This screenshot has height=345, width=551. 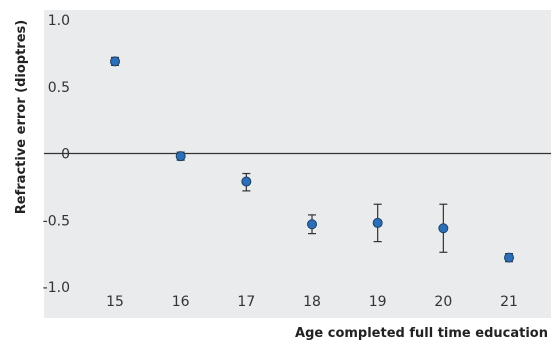 What do you see at coordinates (378, 302) in the screenshot?
I see `x-tick-label: 19` at bounding box center [378, 302].